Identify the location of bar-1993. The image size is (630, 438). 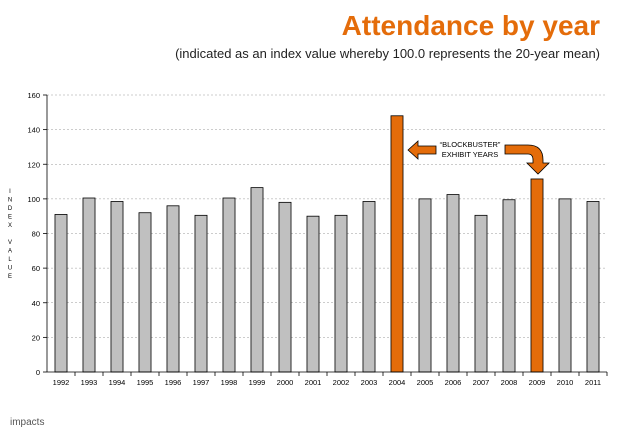
(89, 285).